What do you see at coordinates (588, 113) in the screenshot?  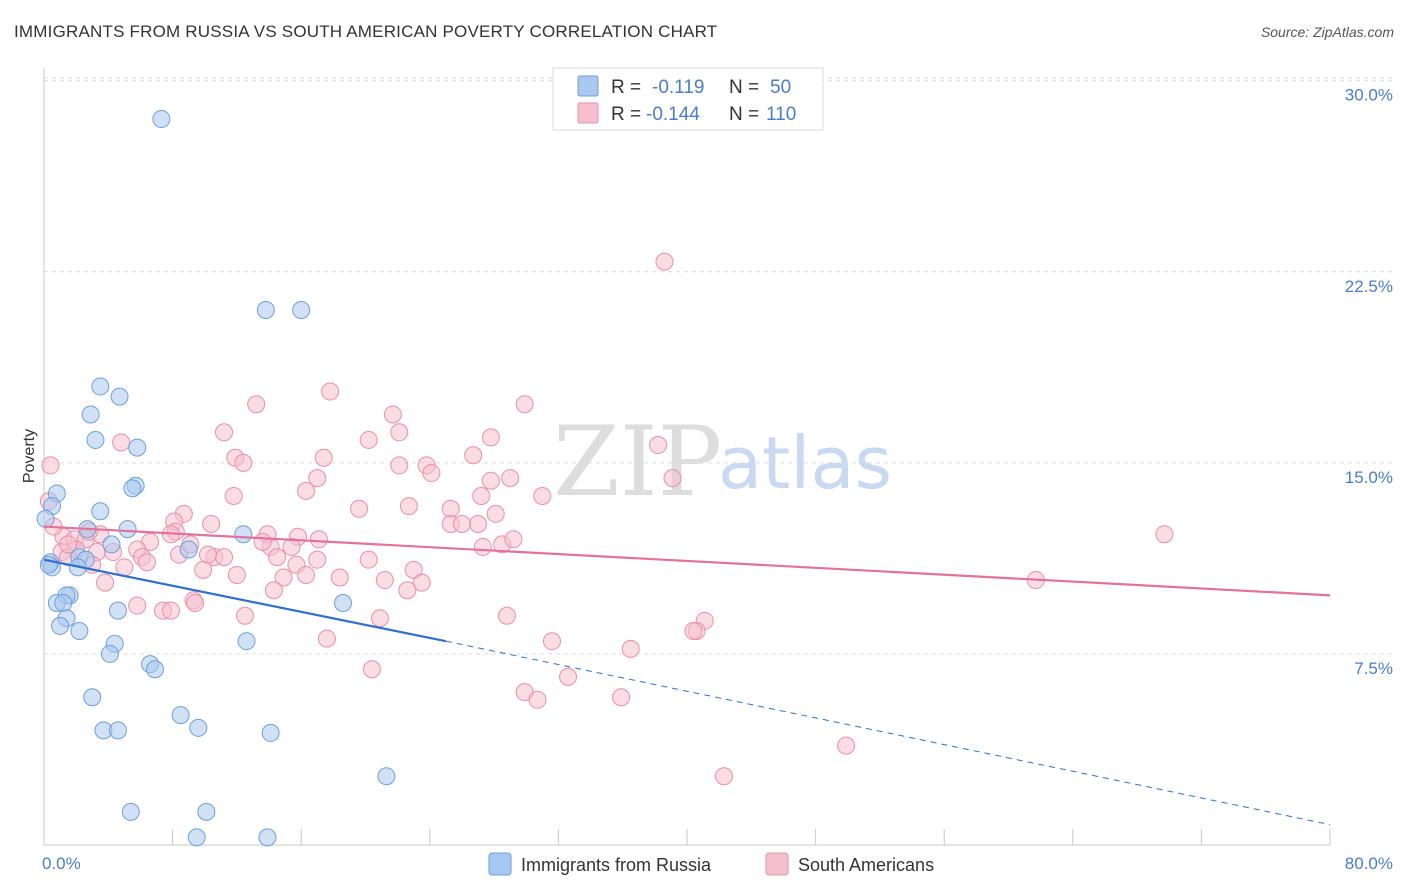 I see `legend-swatch-pink` at bounding box center [588, 113].